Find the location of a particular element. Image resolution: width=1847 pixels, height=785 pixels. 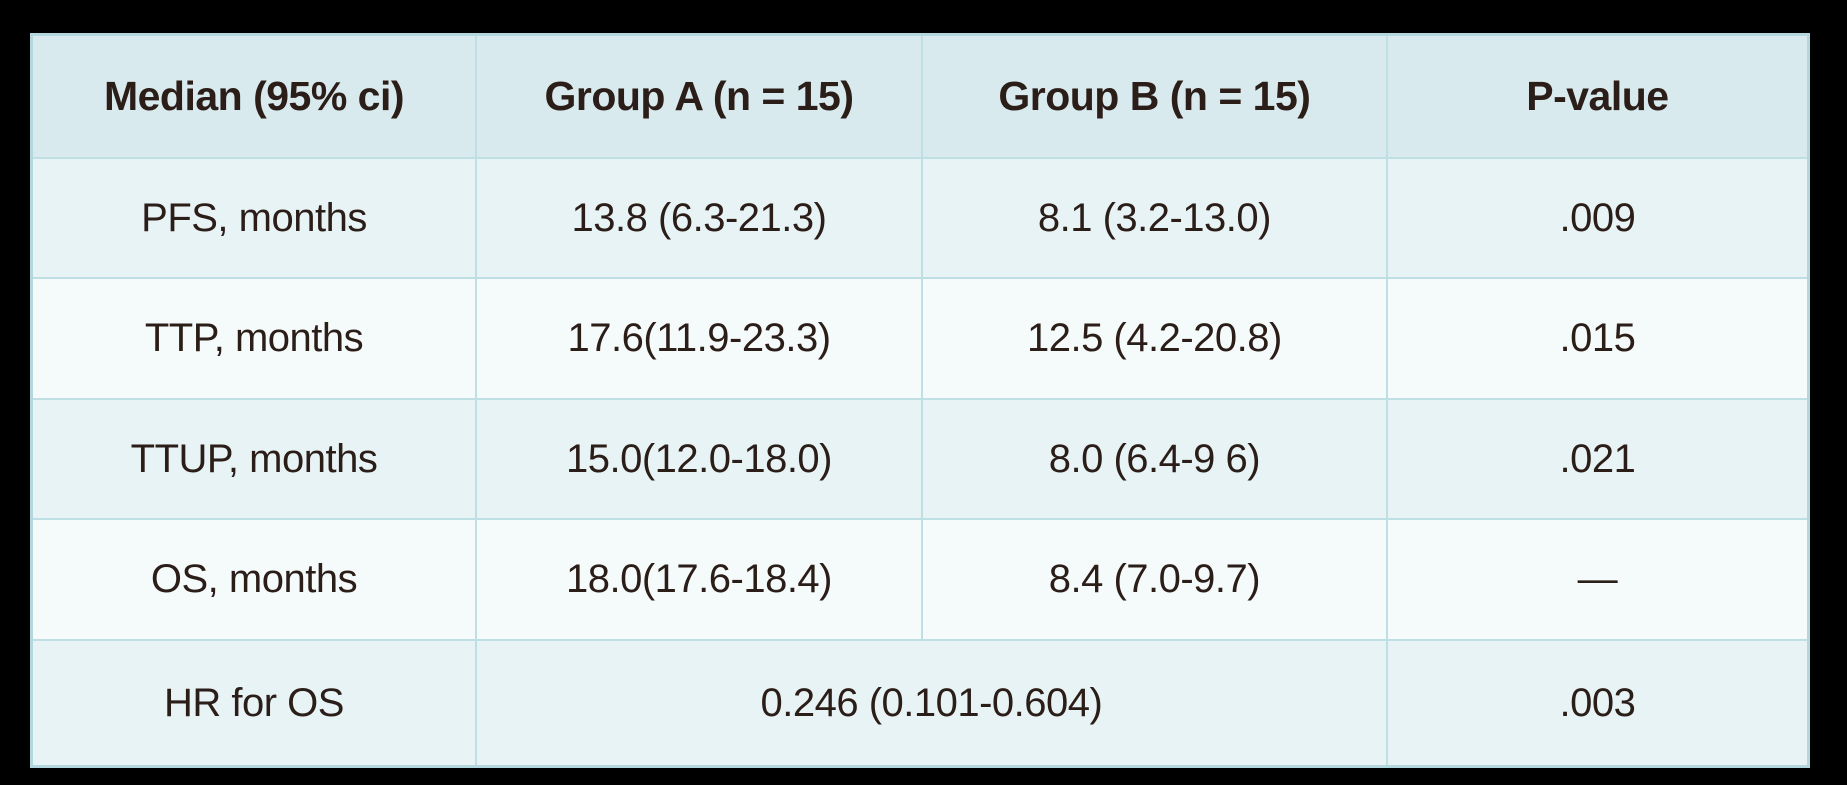

hr-for-os-merged-value: 0.246 (0.101-0.604) is located at coordinates (931, 702).